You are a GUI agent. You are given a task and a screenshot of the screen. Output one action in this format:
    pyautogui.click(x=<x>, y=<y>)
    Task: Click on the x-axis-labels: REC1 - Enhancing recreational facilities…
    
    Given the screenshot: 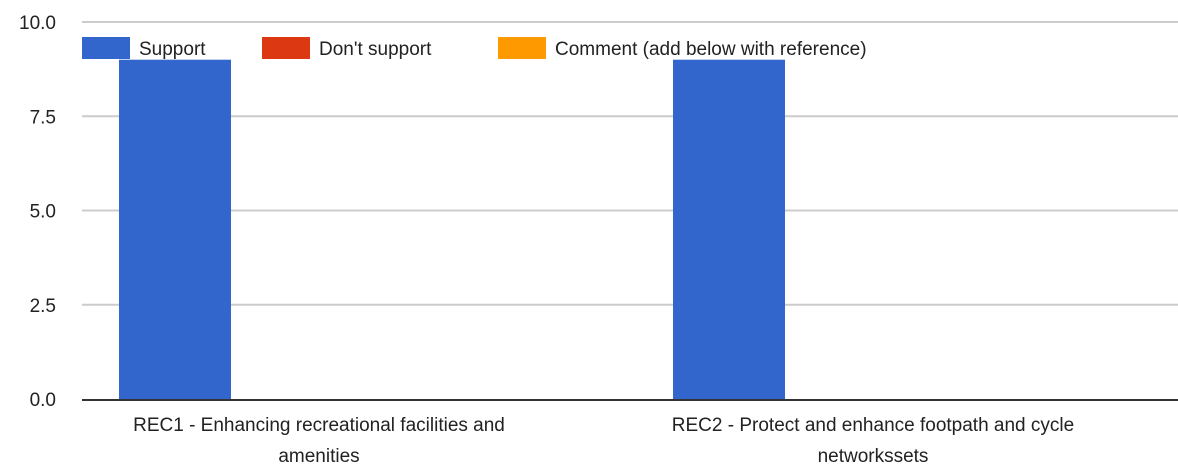 What is the action you would take?
    pyautogui.click(x=603, y=441)
    